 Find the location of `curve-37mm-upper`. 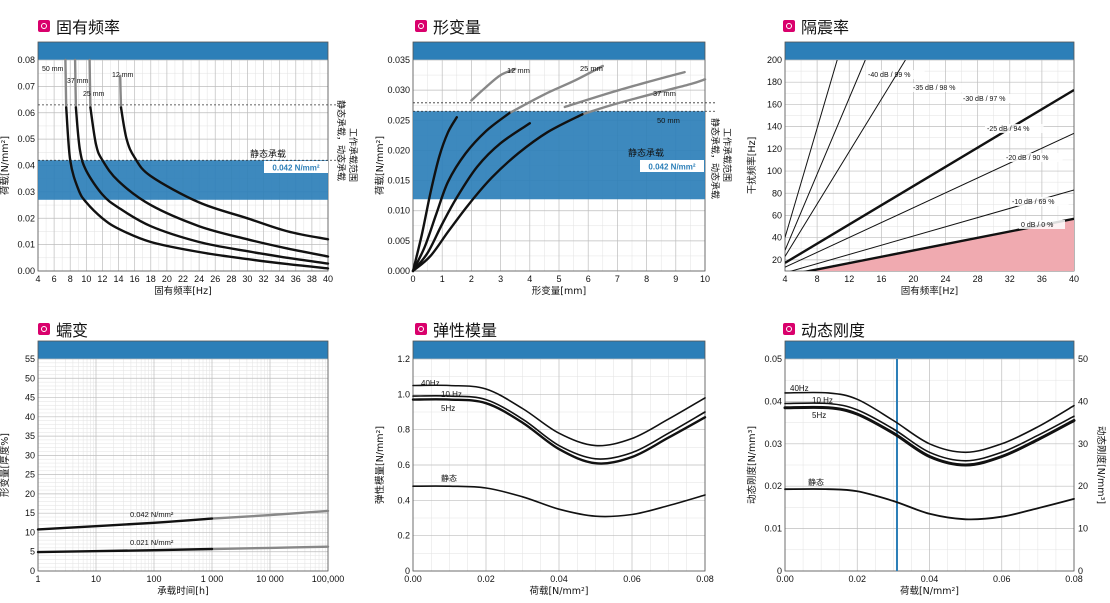

curve-37mm-upper is located at coordinates (624, 89).